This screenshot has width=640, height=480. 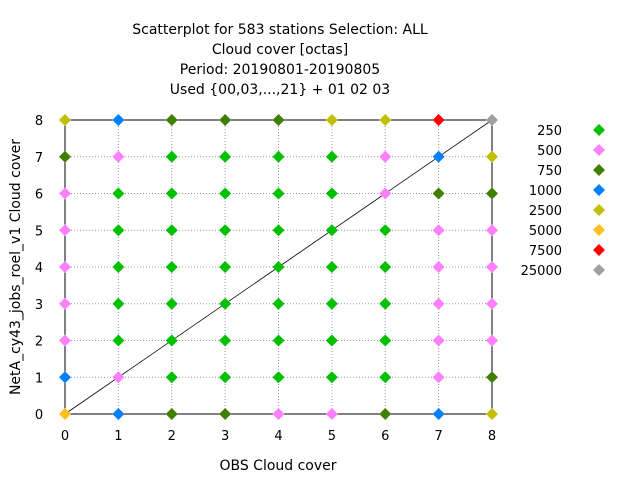 What do you see at coordinates (549, 151) in the screenshot?
I see `legend-label: 500` at bounding box center [549, 151].